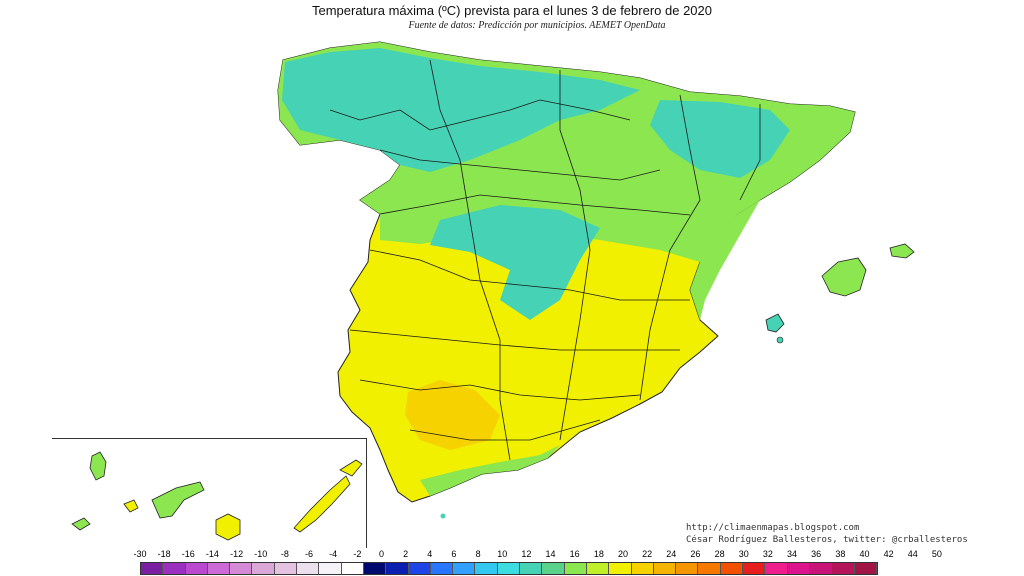  What do you see at coordinates (322, 504) in the screenshot?
I see `fuerteventura-island` at bounding box center [322, 504].